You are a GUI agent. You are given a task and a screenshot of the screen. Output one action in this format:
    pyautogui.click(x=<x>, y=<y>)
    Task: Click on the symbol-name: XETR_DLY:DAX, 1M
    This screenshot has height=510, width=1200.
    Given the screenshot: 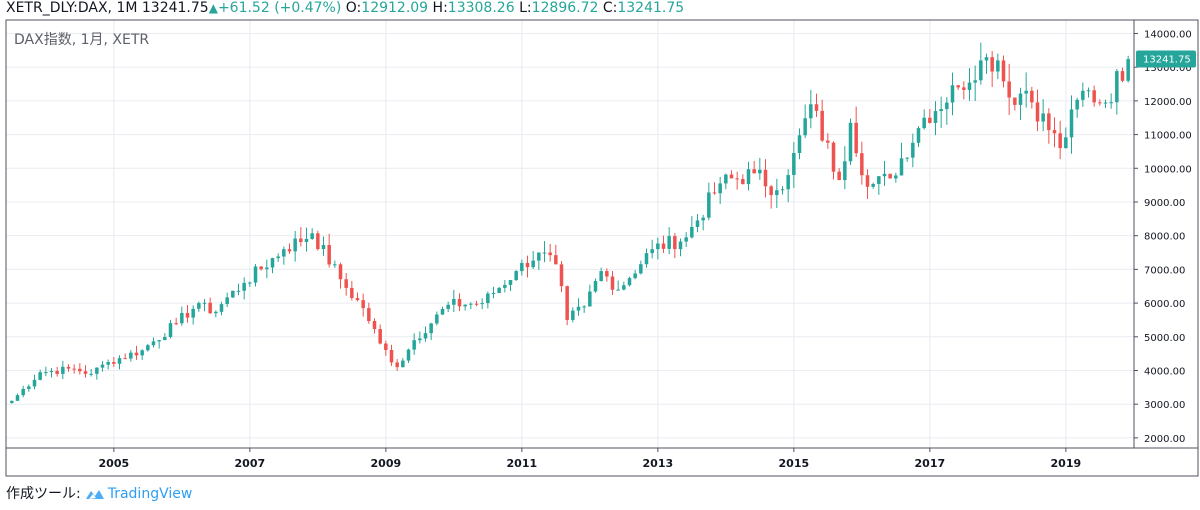 What is the action you would take?
    pyautogui.click(x=72, y=8)
    